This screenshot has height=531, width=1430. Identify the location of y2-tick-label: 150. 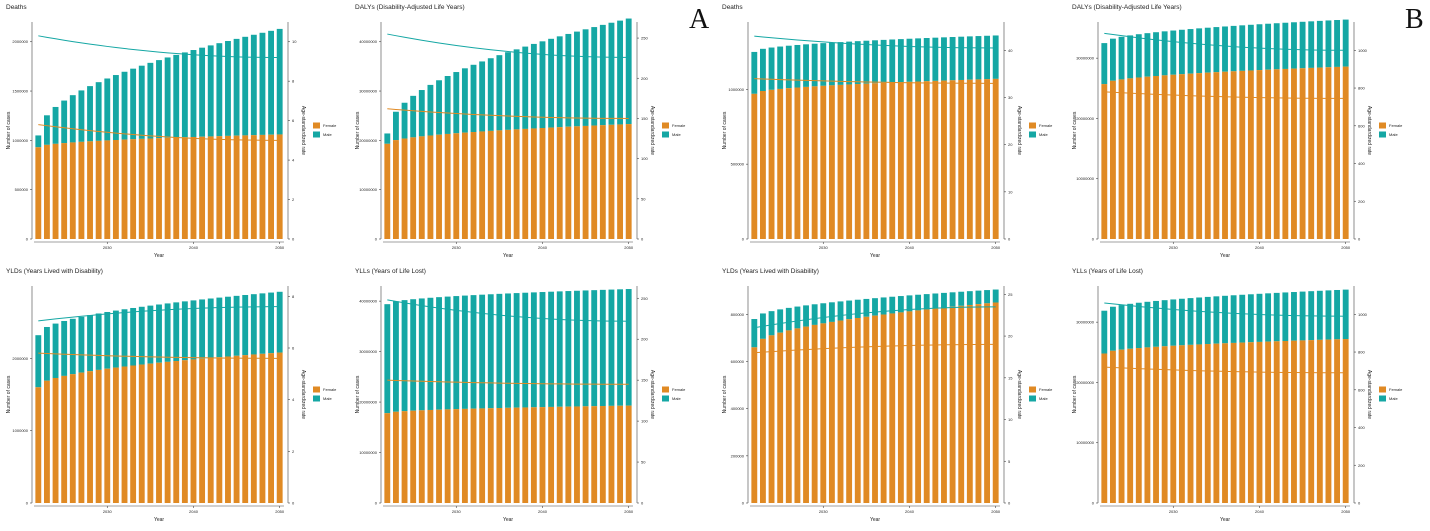
(644, 118).